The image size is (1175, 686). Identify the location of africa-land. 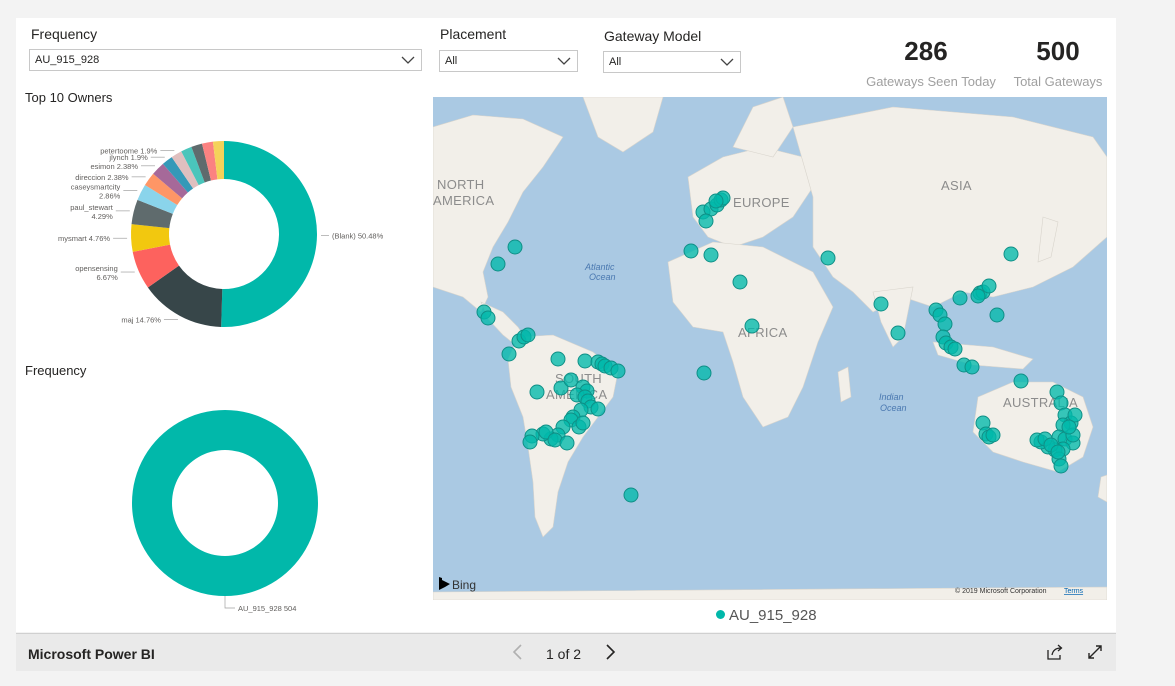
(750, 334).